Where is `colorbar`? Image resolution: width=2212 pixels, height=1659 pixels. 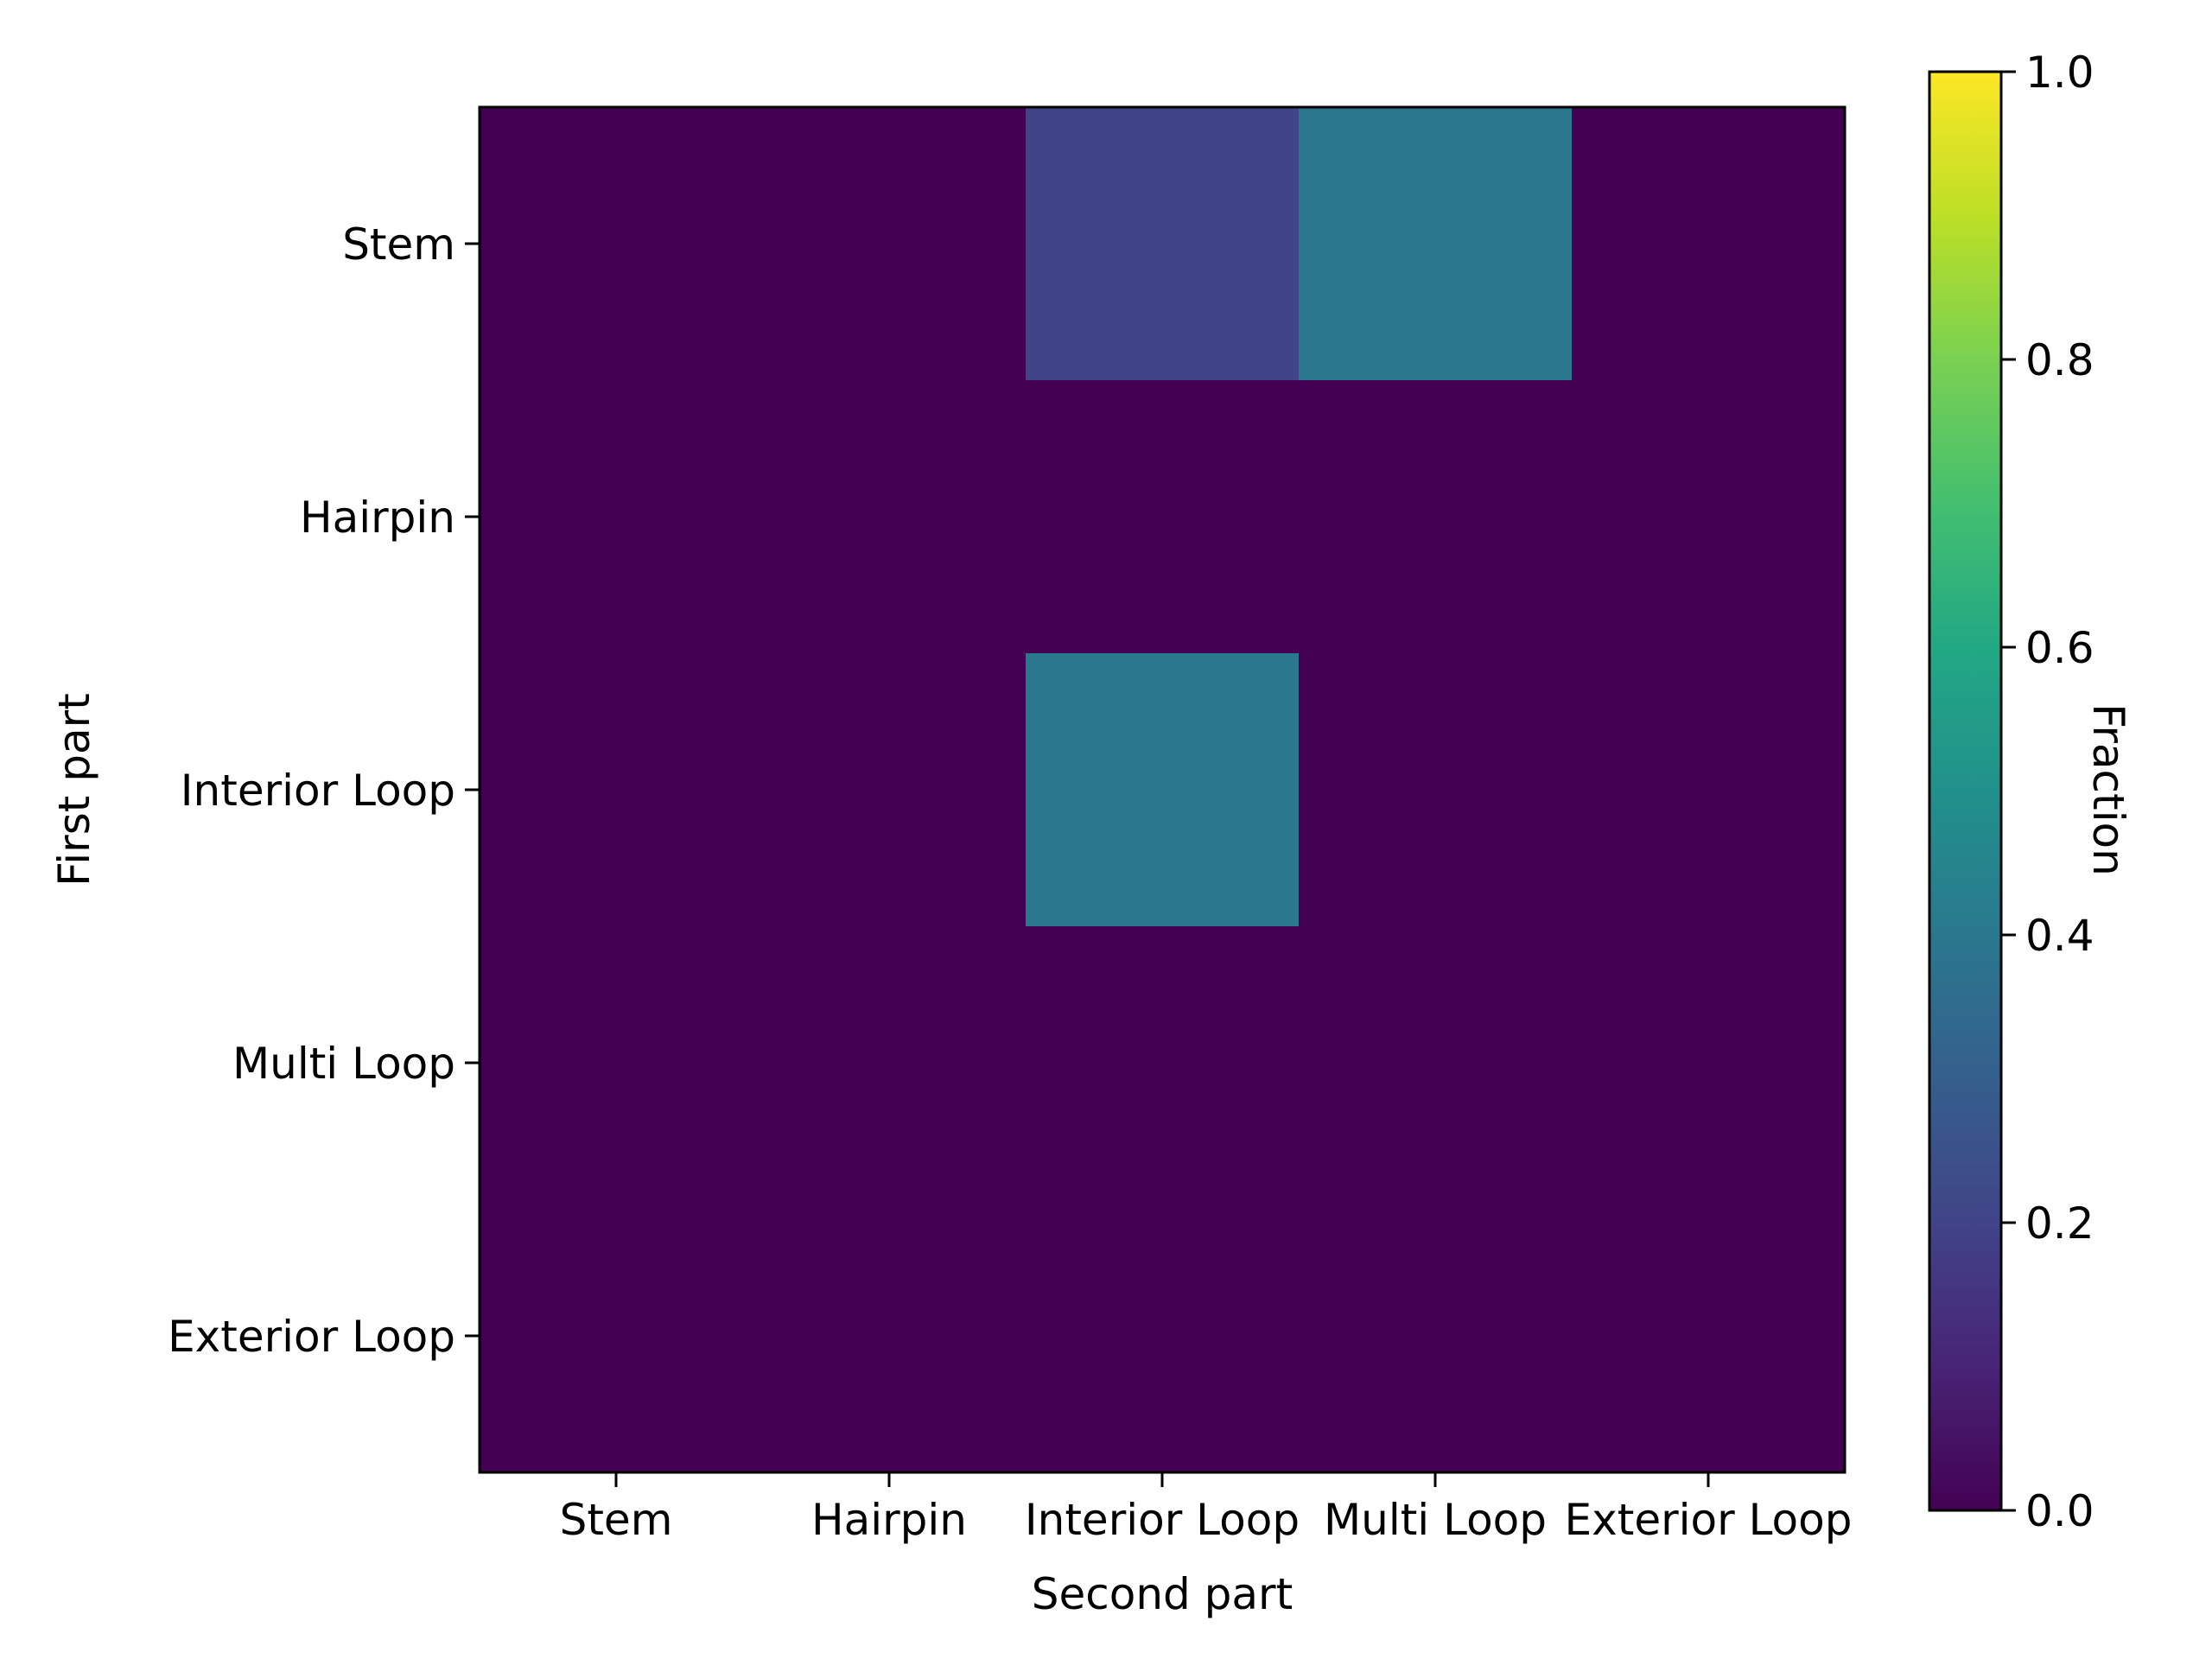 colorbar is located at coordinates (1965, 791).